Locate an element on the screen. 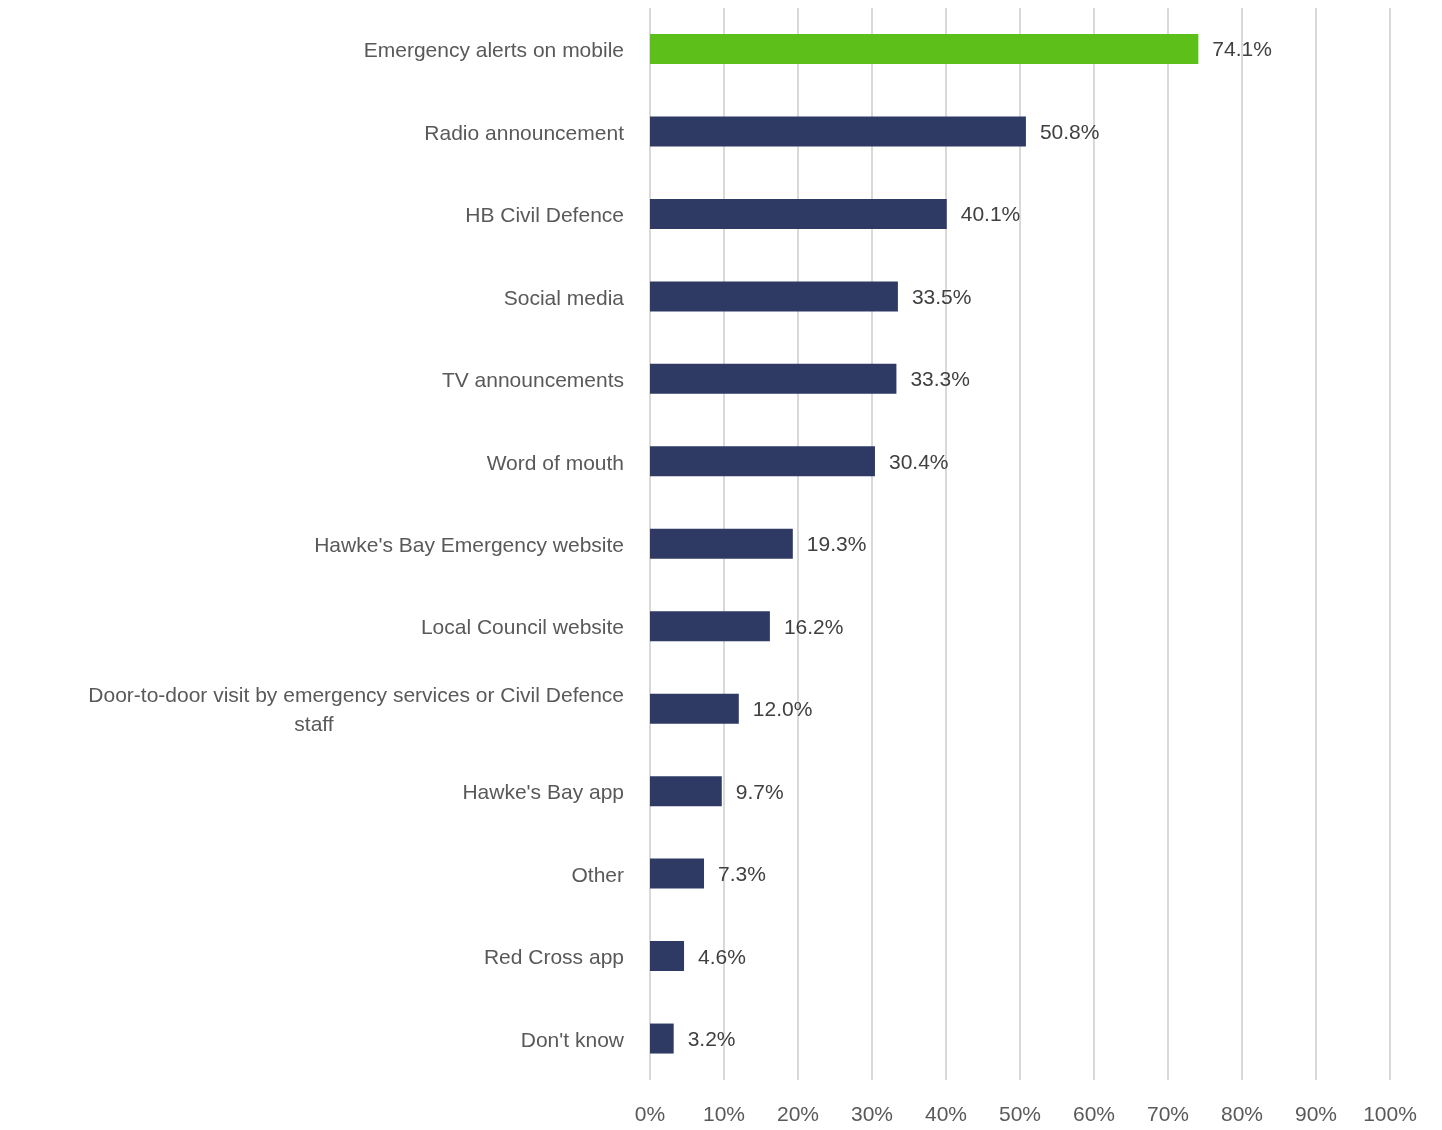  data-label: 4.6% is located at coordinates (722, 956).